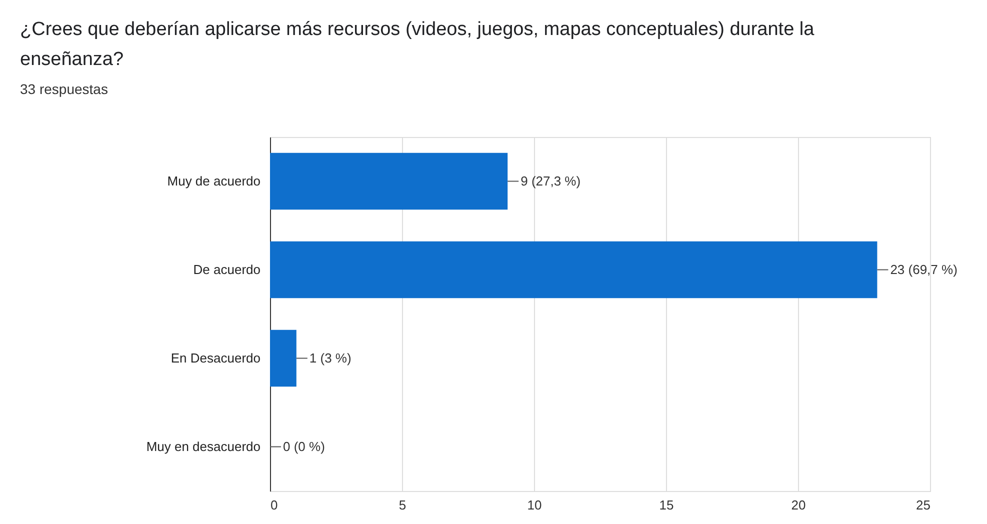 Image resolution: width=987 pixels, height=524 pixels. What do you see at coordinates (215, 358) in the screenshot?
I see `y-tick-label: En Desacuerdo` at bounding box center [215, 358].